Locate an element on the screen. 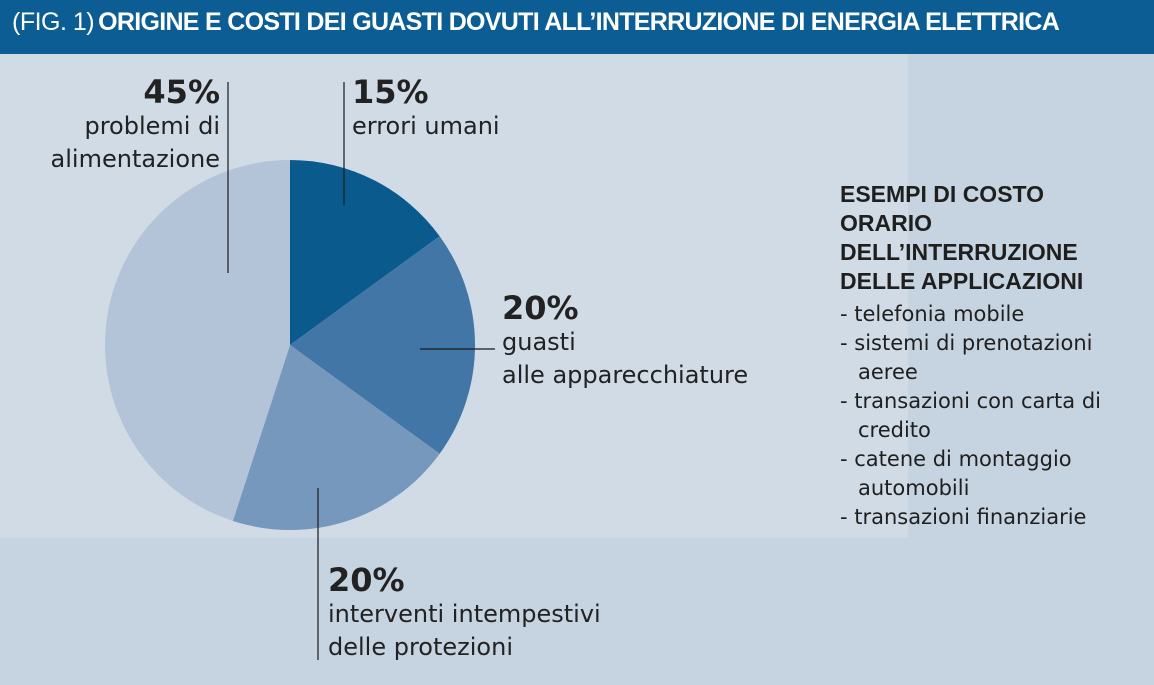 The image size is (1154, 685). slice-pct-problemi: 45% is located at coordinates (181, 92).